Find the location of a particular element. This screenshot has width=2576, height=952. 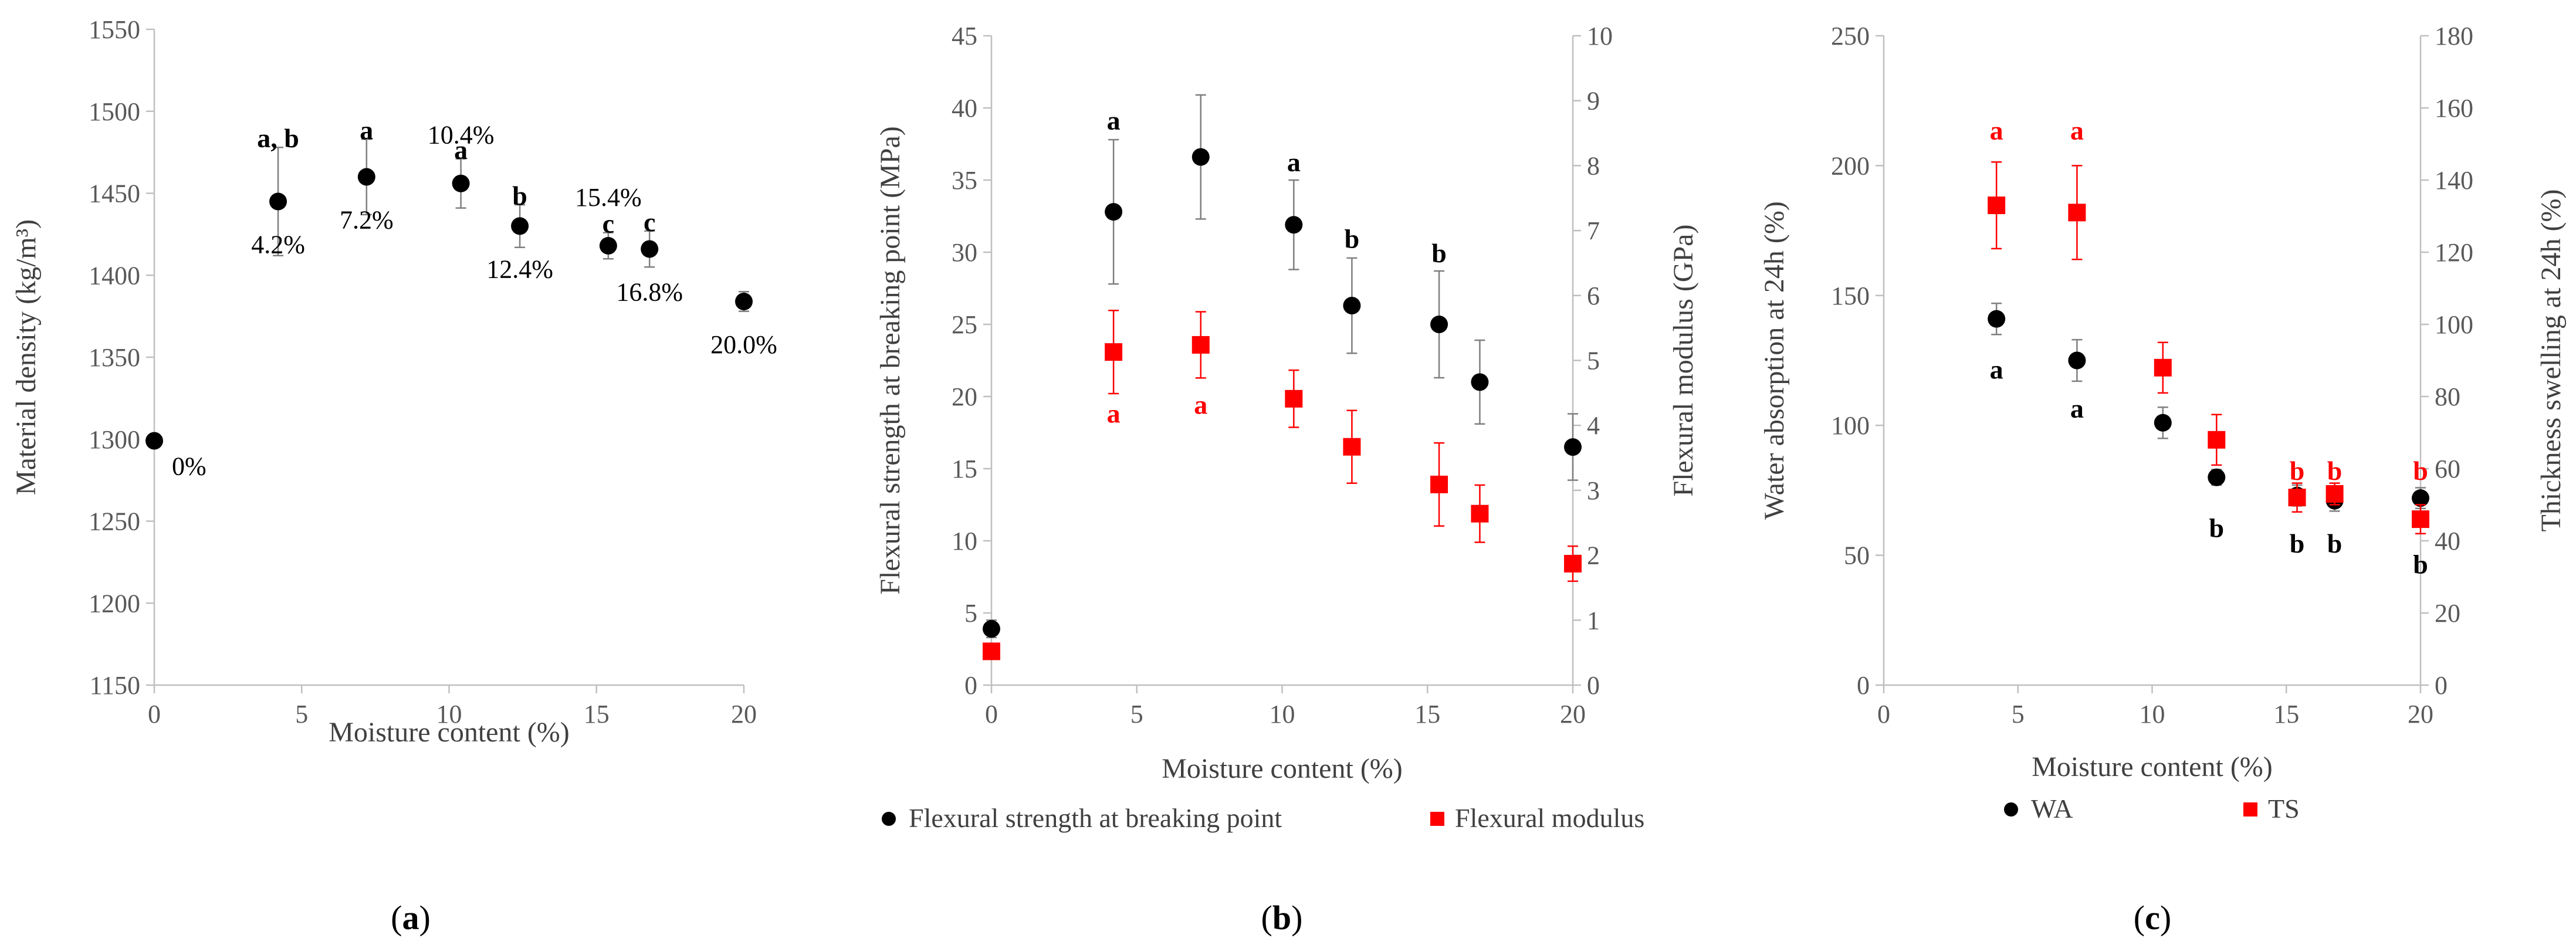

panel-label: (c) is located at coordinates (2152, 918).